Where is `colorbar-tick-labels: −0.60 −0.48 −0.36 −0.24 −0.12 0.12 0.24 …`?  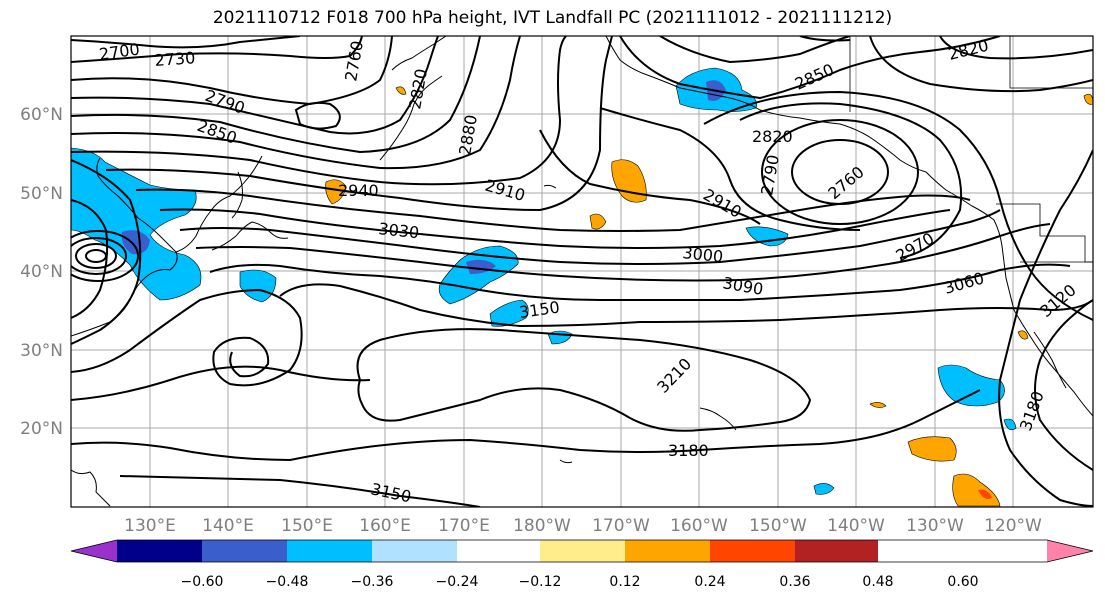 colorbar-tick-labels: −0.60 −0.48 −0.36 −0.24 −0.12 0.12 0.24 … is located at coordinates (580, 582).